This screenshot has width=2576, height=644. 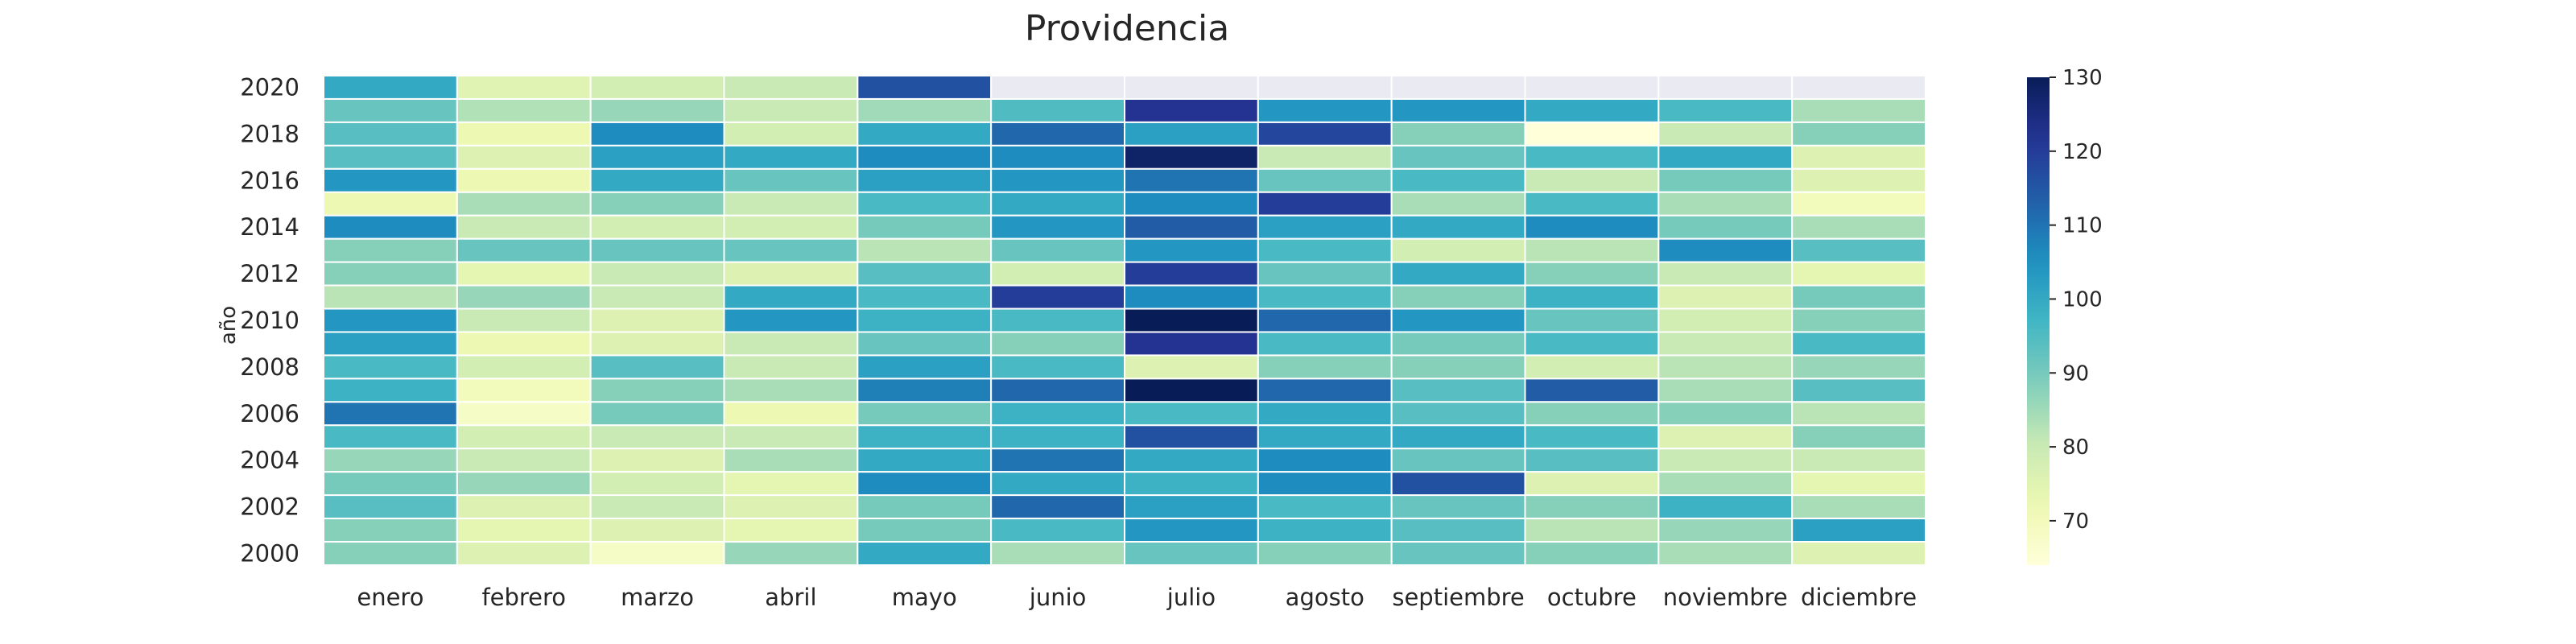 What do you see at coordinates (269, 554) in the screenshot?
I see `y-tick-label: 2000` at bounding box center [269, 554].